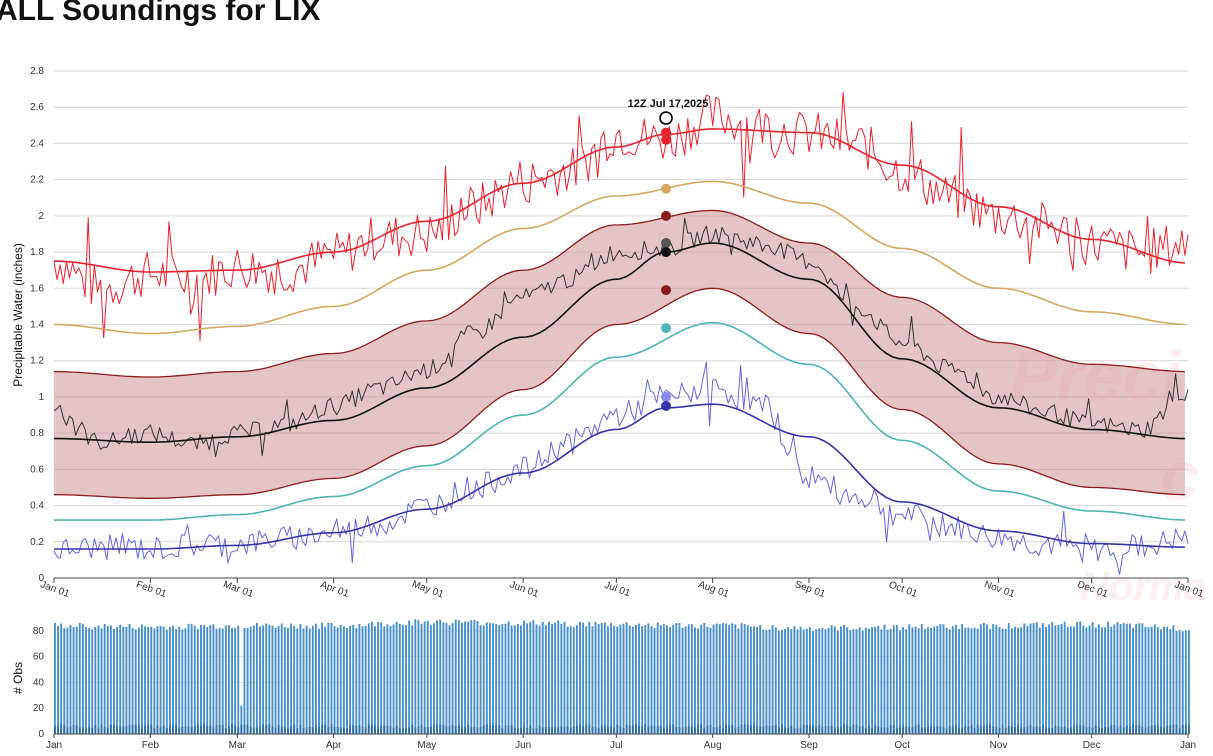  What do you see at coordinates (810, 589) in the screenshot?
I see `x-tick-label: Sep 01` at bounding box center [810, 589].